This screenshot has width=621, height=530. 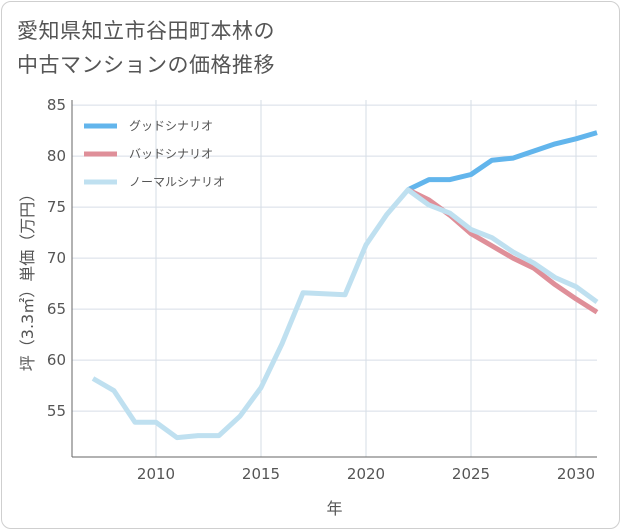 What do you see at coordinates (471, 474) in the screenshot?
I see `x-tick-label: 2025` at bounding box center [471, 474].